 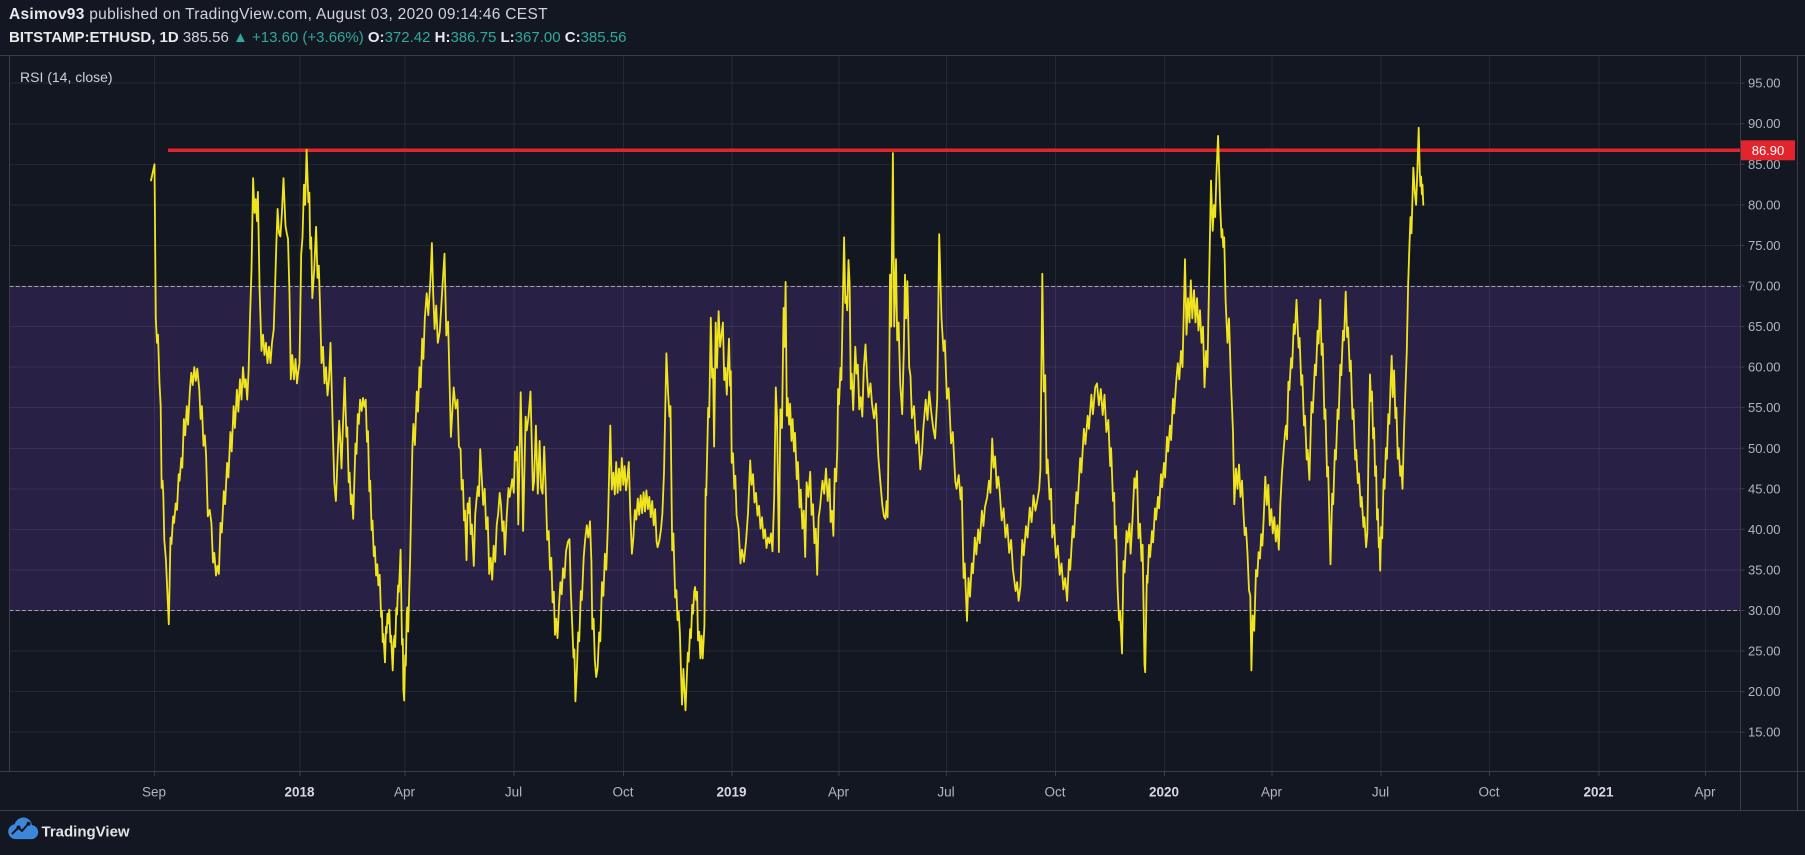 What do you see at coordinates (1764, 407) in the screenshot?
I see `svg-text: 55.00` at bounding box center [1764, 407].